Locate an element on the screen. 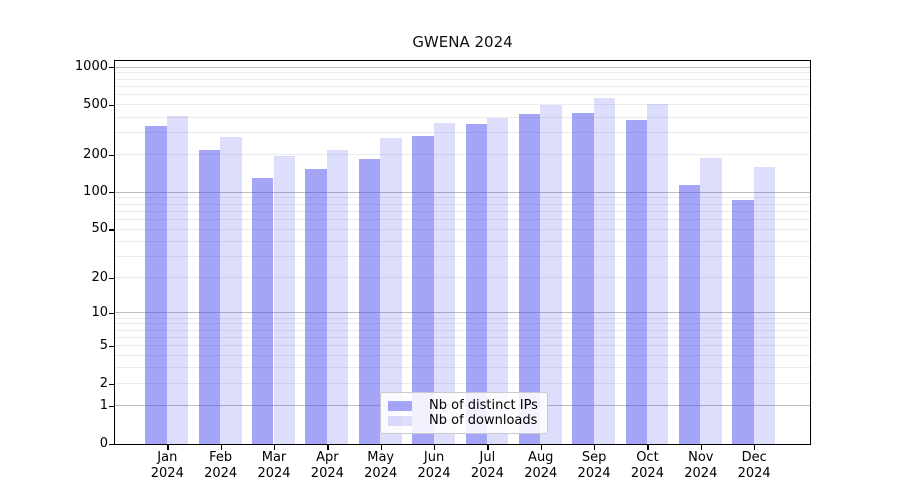 This screenshot has width=900, height=500. y-axis-tick-label: 1000 is located at coordinates (91, 67).